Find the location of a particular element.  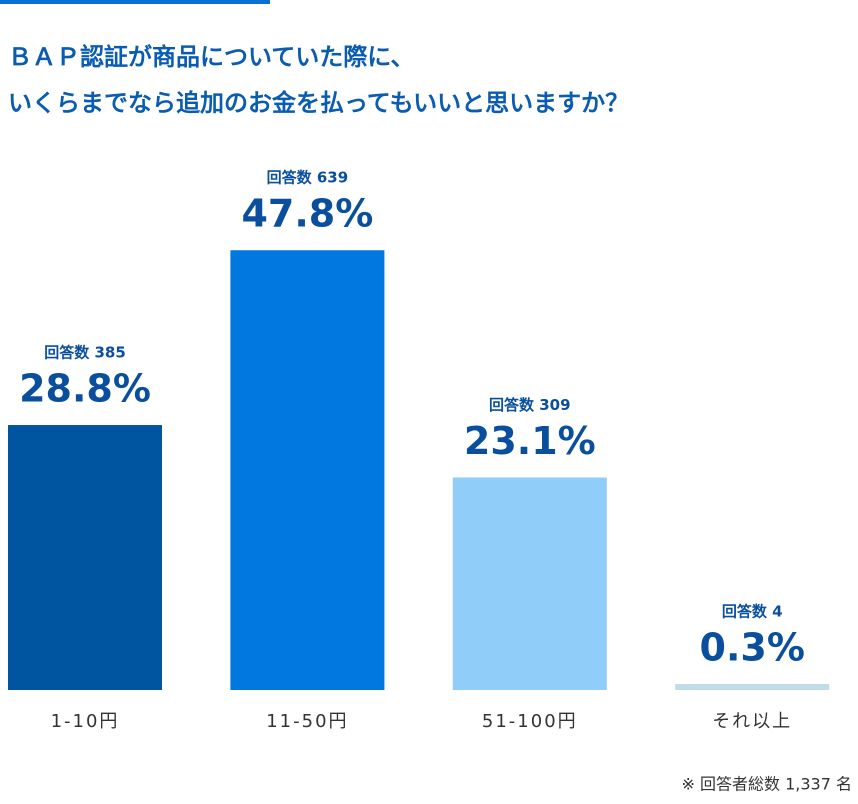

category-label: 1-10円 is located at coordinates (85, 721).